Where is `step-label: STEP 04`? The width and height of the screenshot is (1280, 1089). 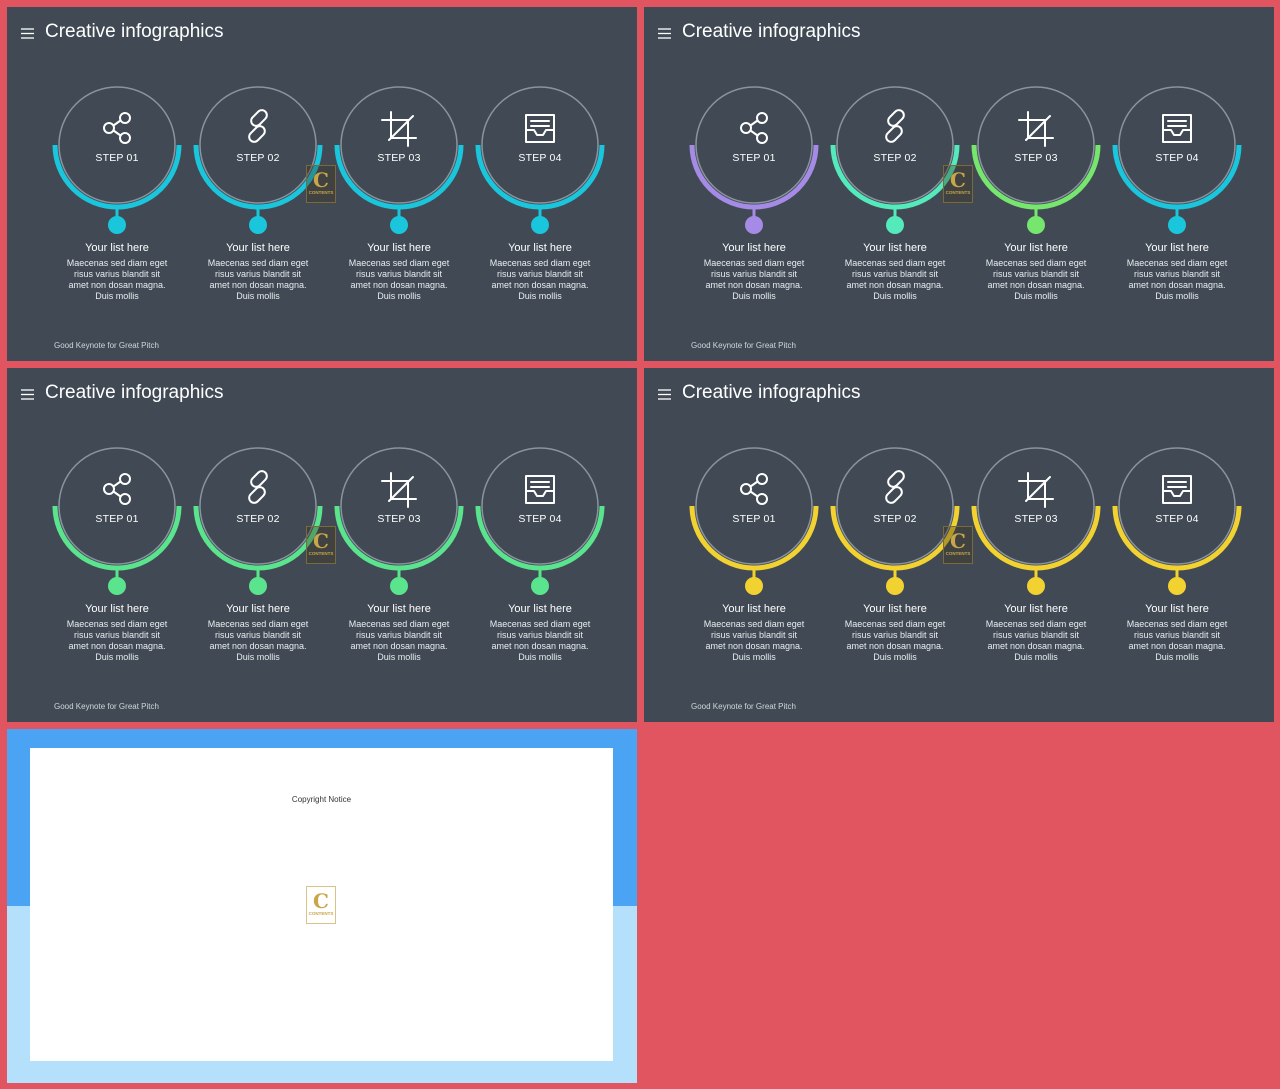
step-label: STEP 04 is located at coordinates (1177, 158).